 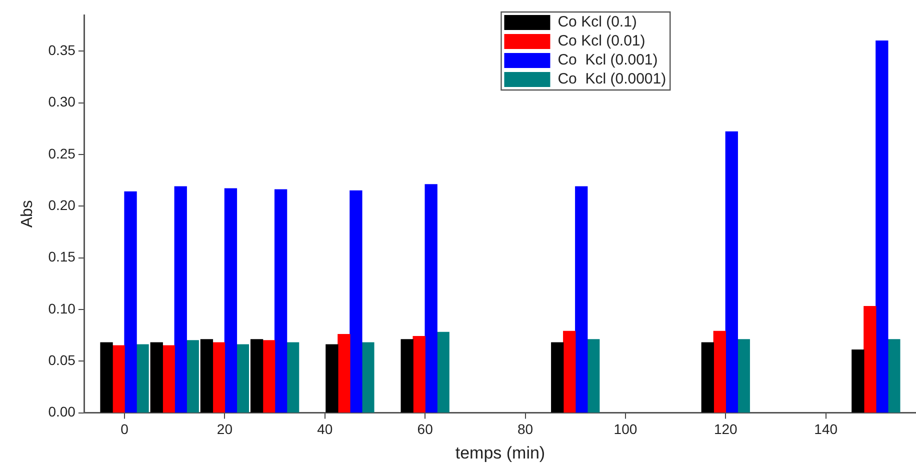 I want to click on y-tick-label: 0.20, so click(x=62, y=205).